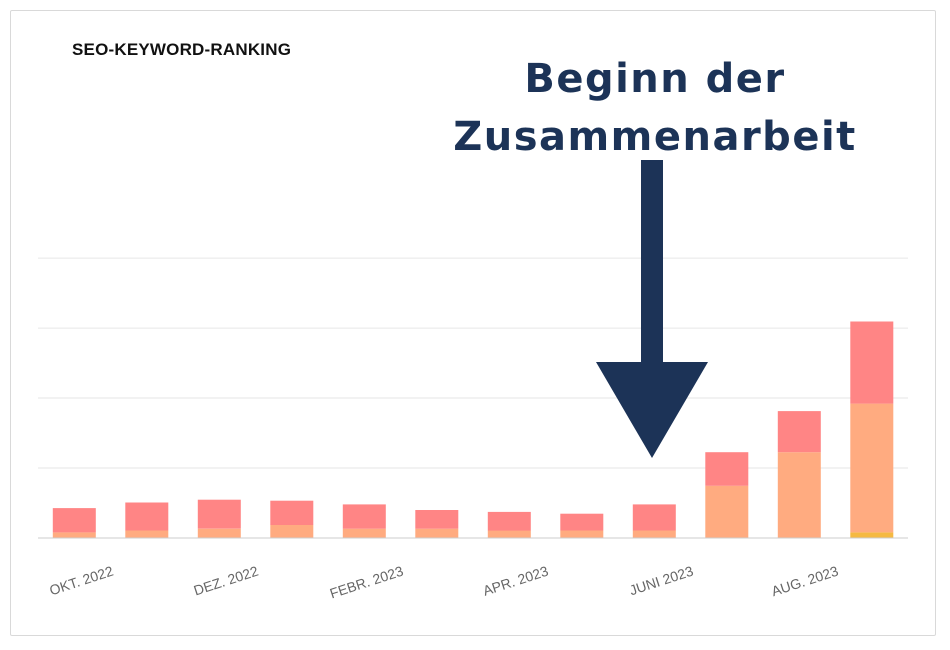 Image resolution: width=950 pixels, height=650 pixels. I want to click on x-tick-label: DEZ. 2022, so click(226, 581).